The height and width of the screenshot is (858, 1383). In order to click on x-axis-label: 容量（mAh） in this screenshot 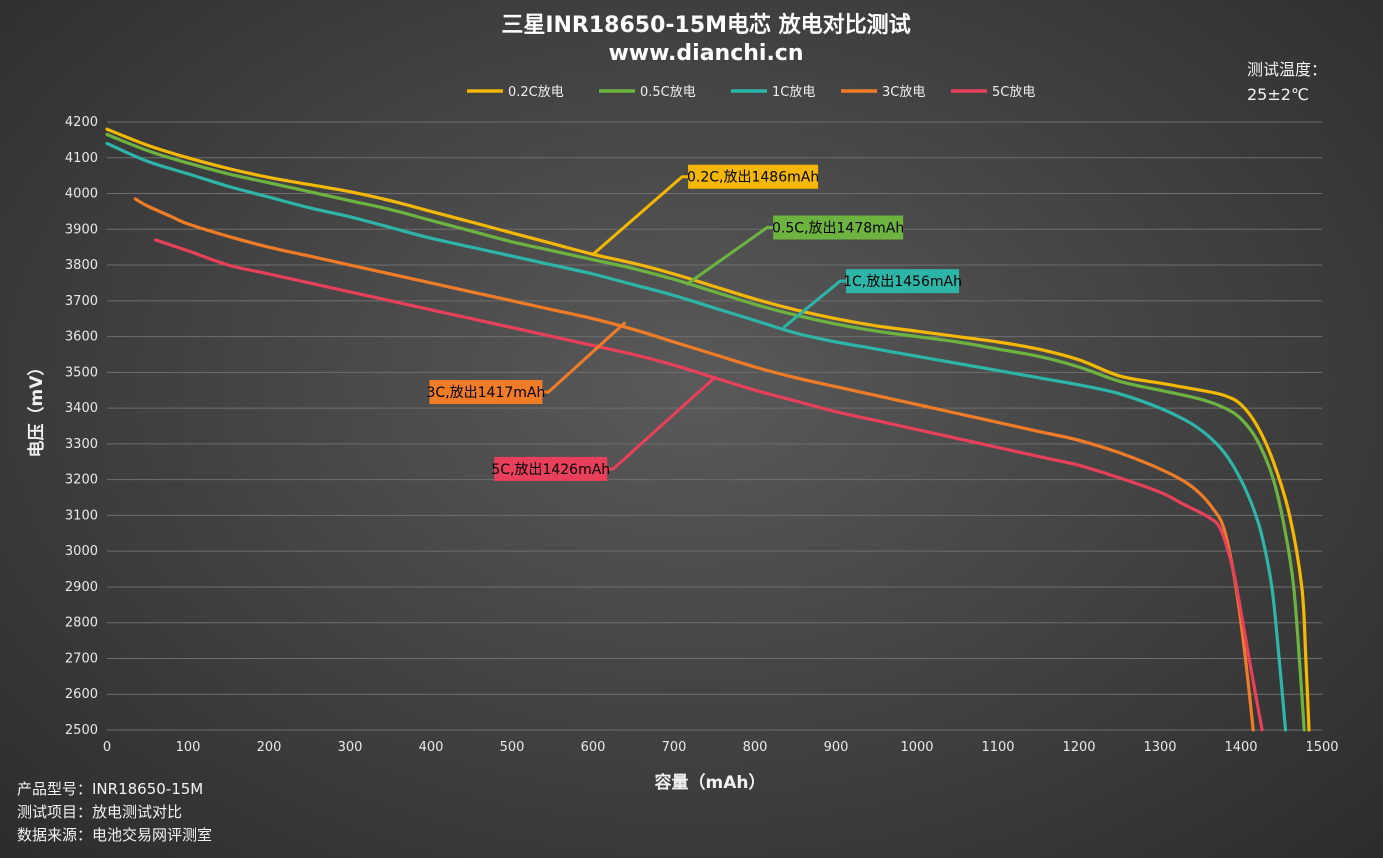, I will do `click(710, 782)`.